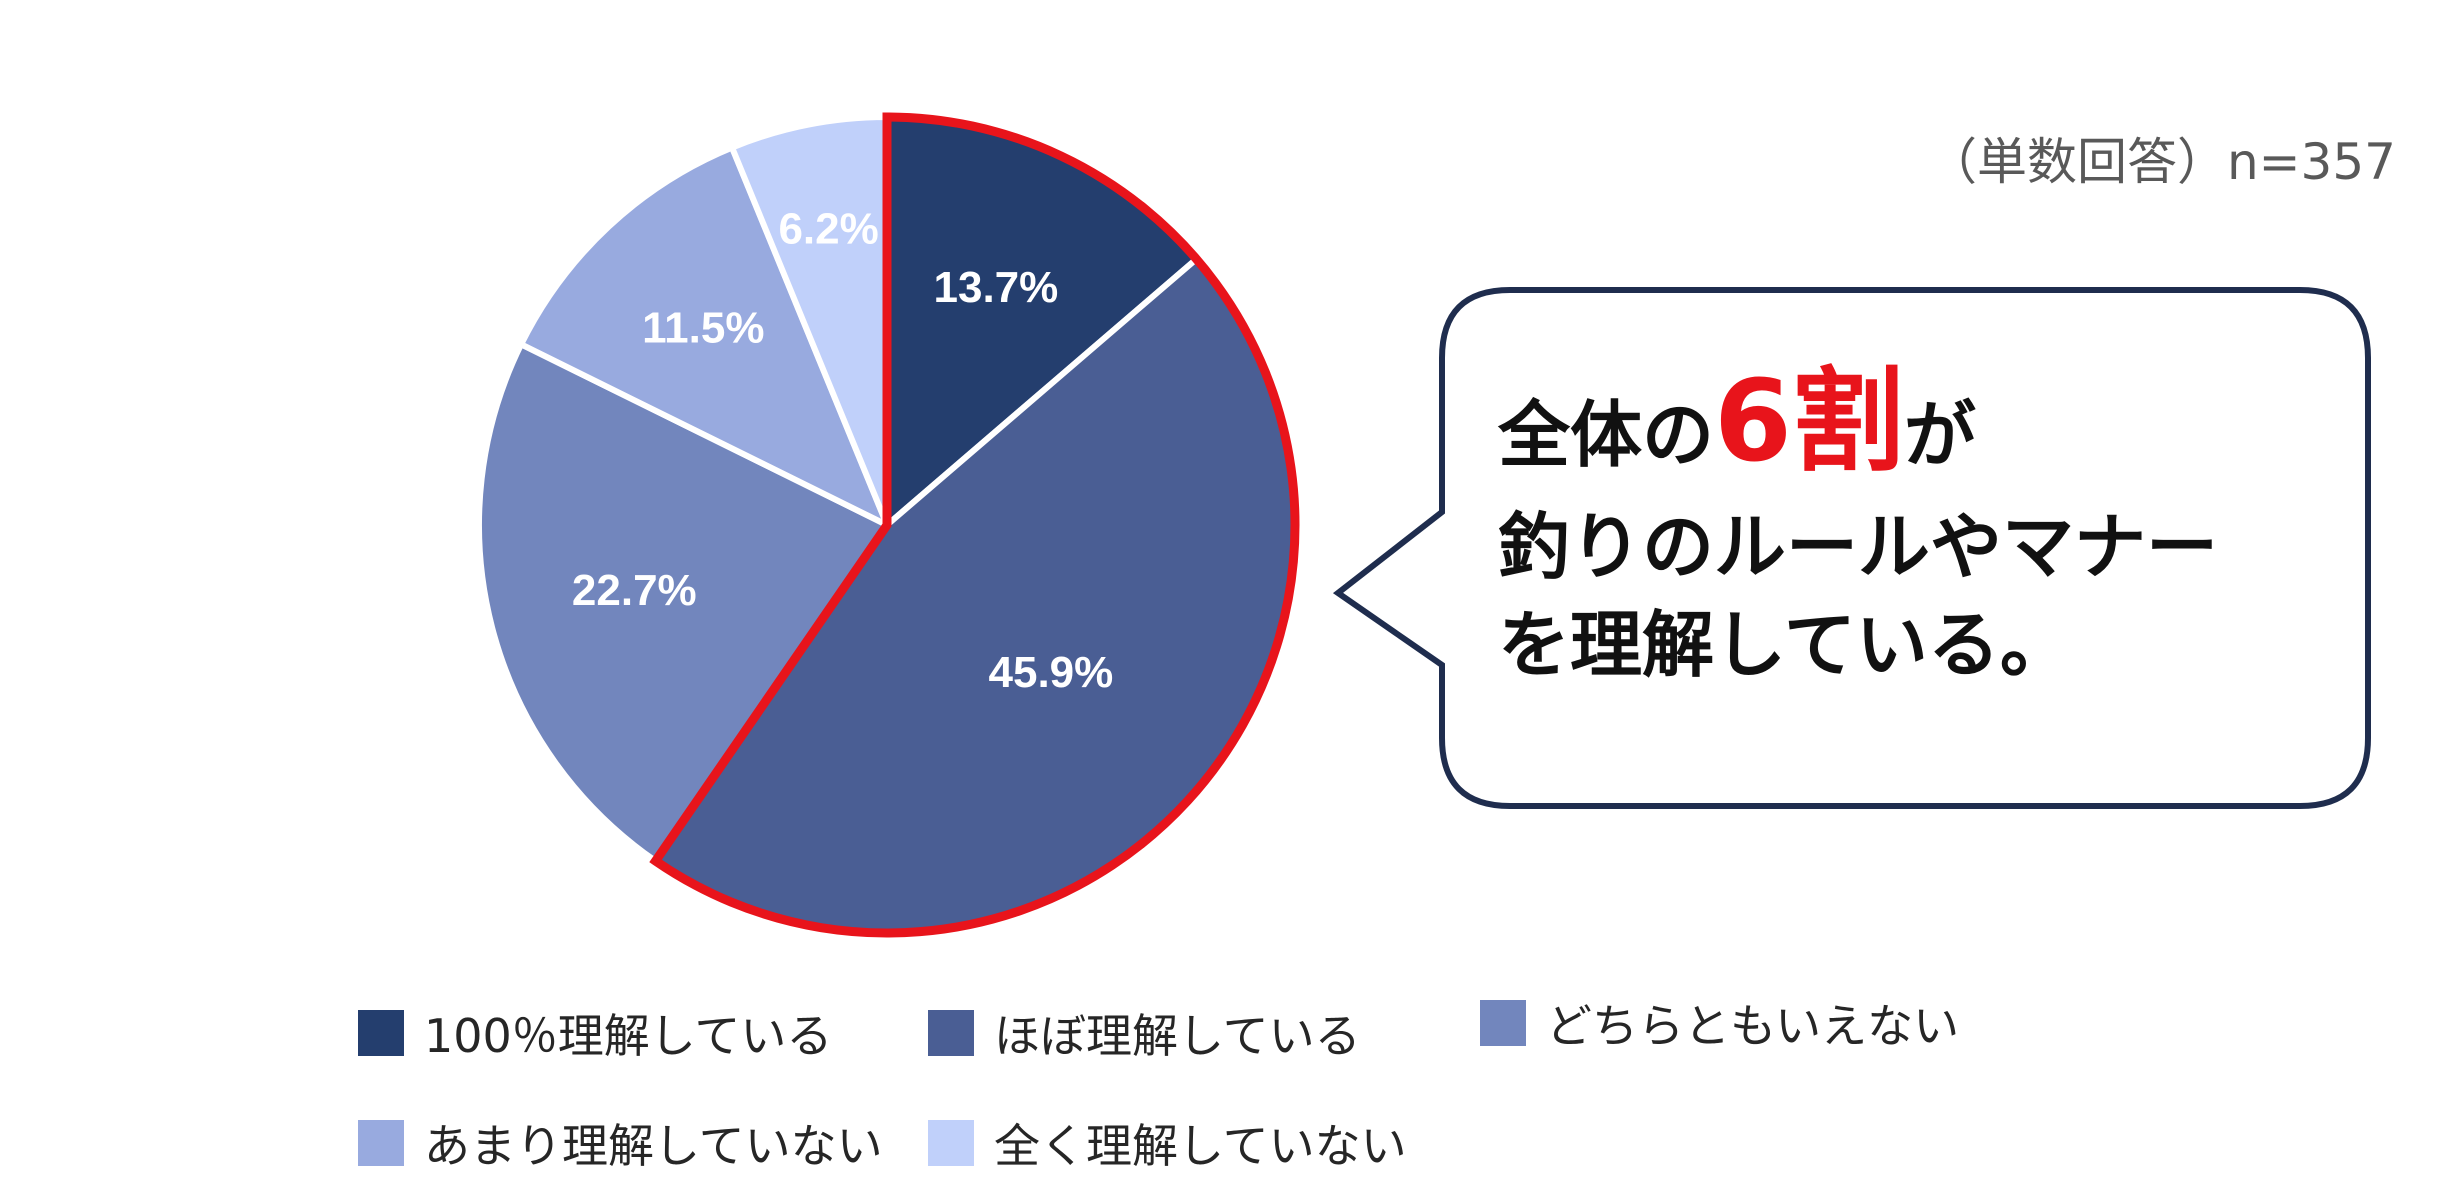 The image size is (2446, 1197). What do you see at coordinates (653, 1146) in the screenshot?
I see `legend-label: あまり理解していない` at bounding box center [653, 1146].